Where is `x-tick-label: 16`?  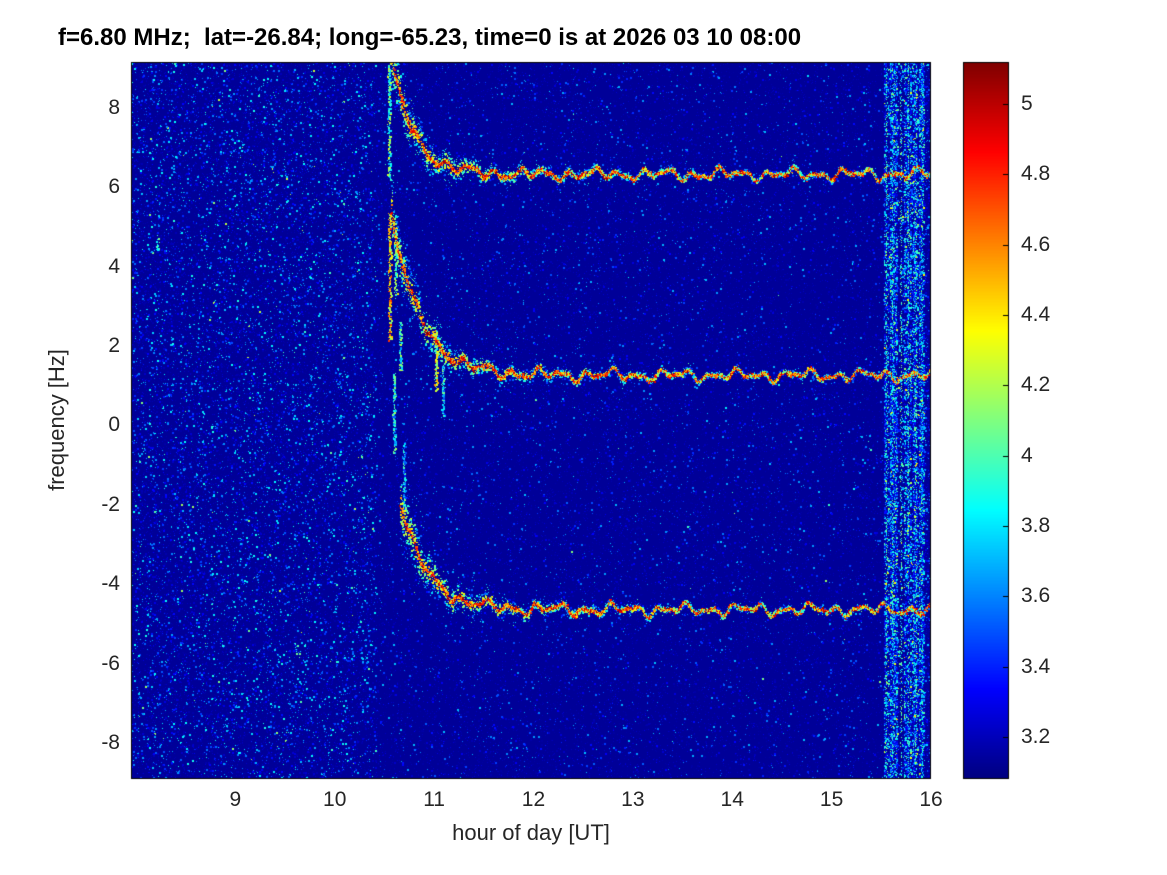
x-tick-label: 16 is located at coordinates (931, 799).